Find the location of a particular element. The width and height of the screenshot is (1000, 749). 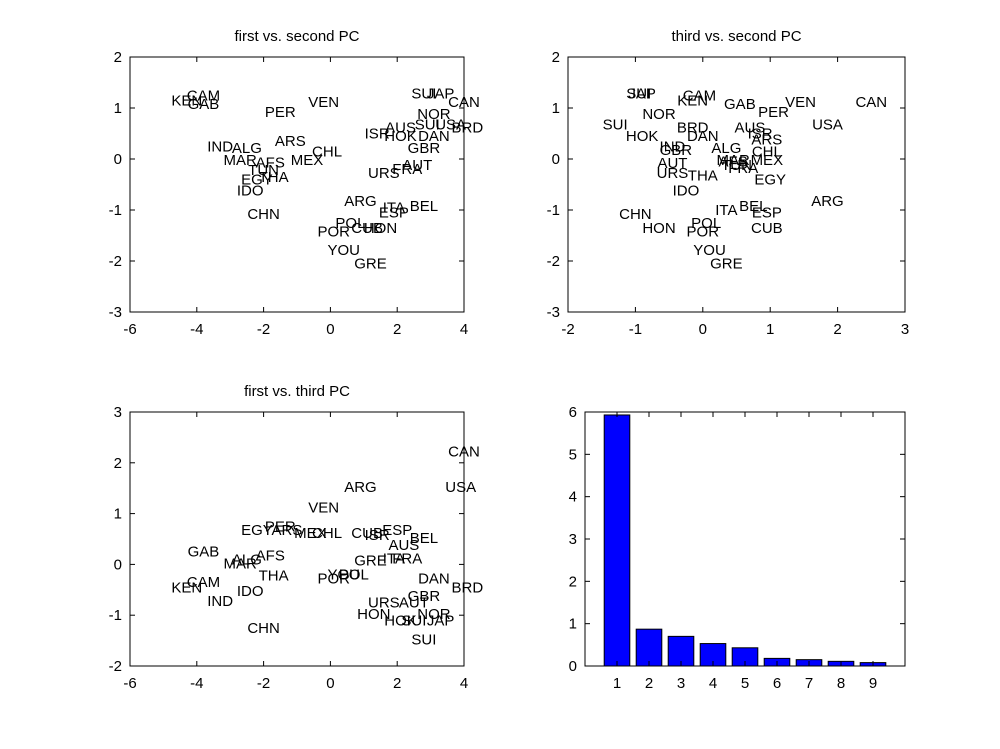

x-tick-label: 8 is located at coordinates (841, 683).